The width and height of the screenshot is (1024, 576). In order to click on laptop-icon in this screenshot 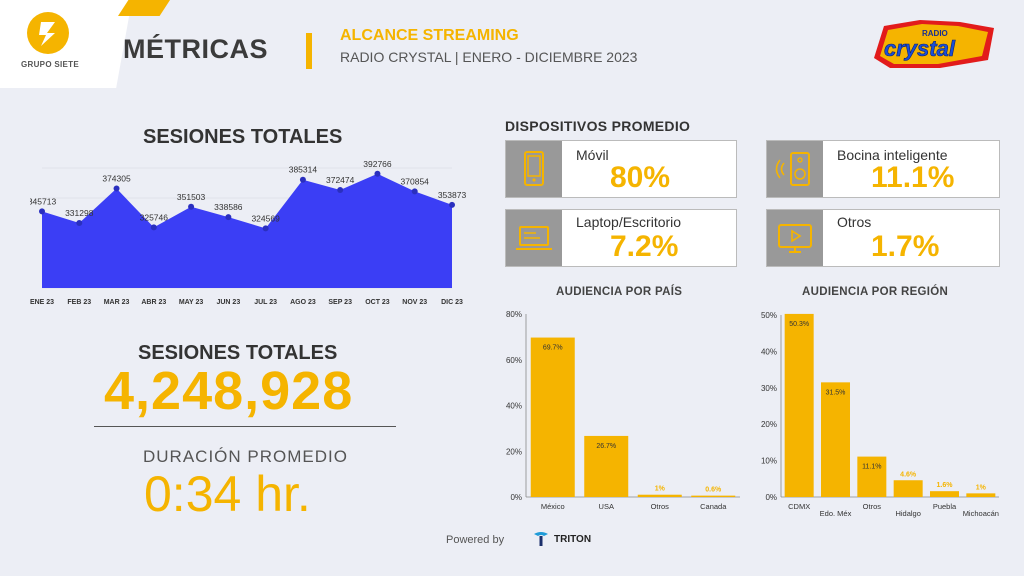, I will do `click(534, 238)`.